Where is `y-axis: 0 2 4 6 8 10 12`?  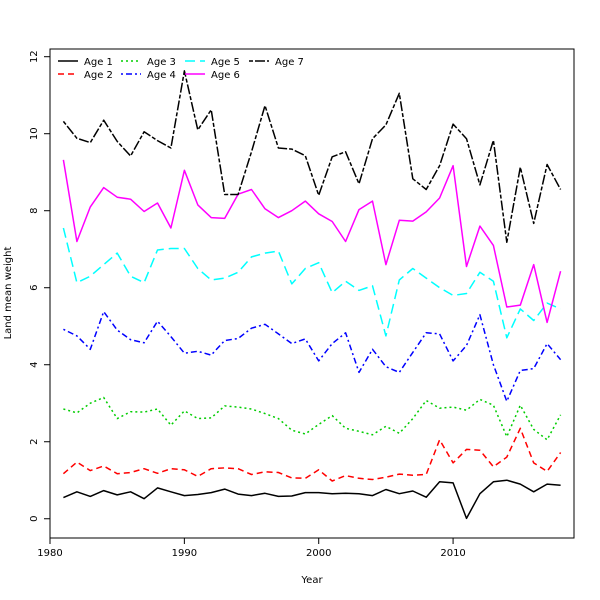
y-axis: 0 2 4 6 8 10 12 is located at coordinates (39, 286).